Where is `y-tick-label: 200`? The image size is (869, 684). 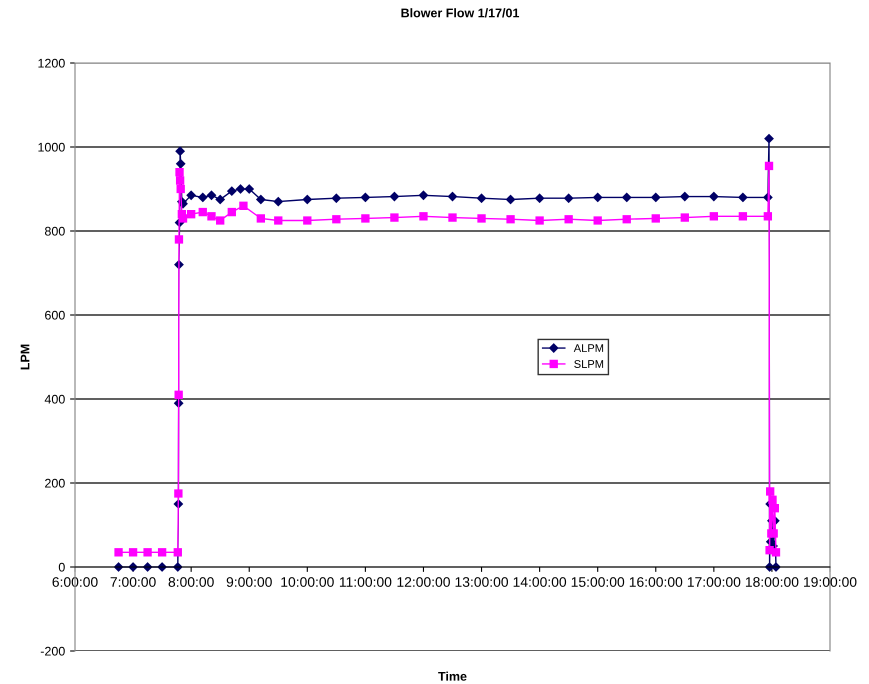
y-tick-label: 200 is located at coordinates (55, 483).